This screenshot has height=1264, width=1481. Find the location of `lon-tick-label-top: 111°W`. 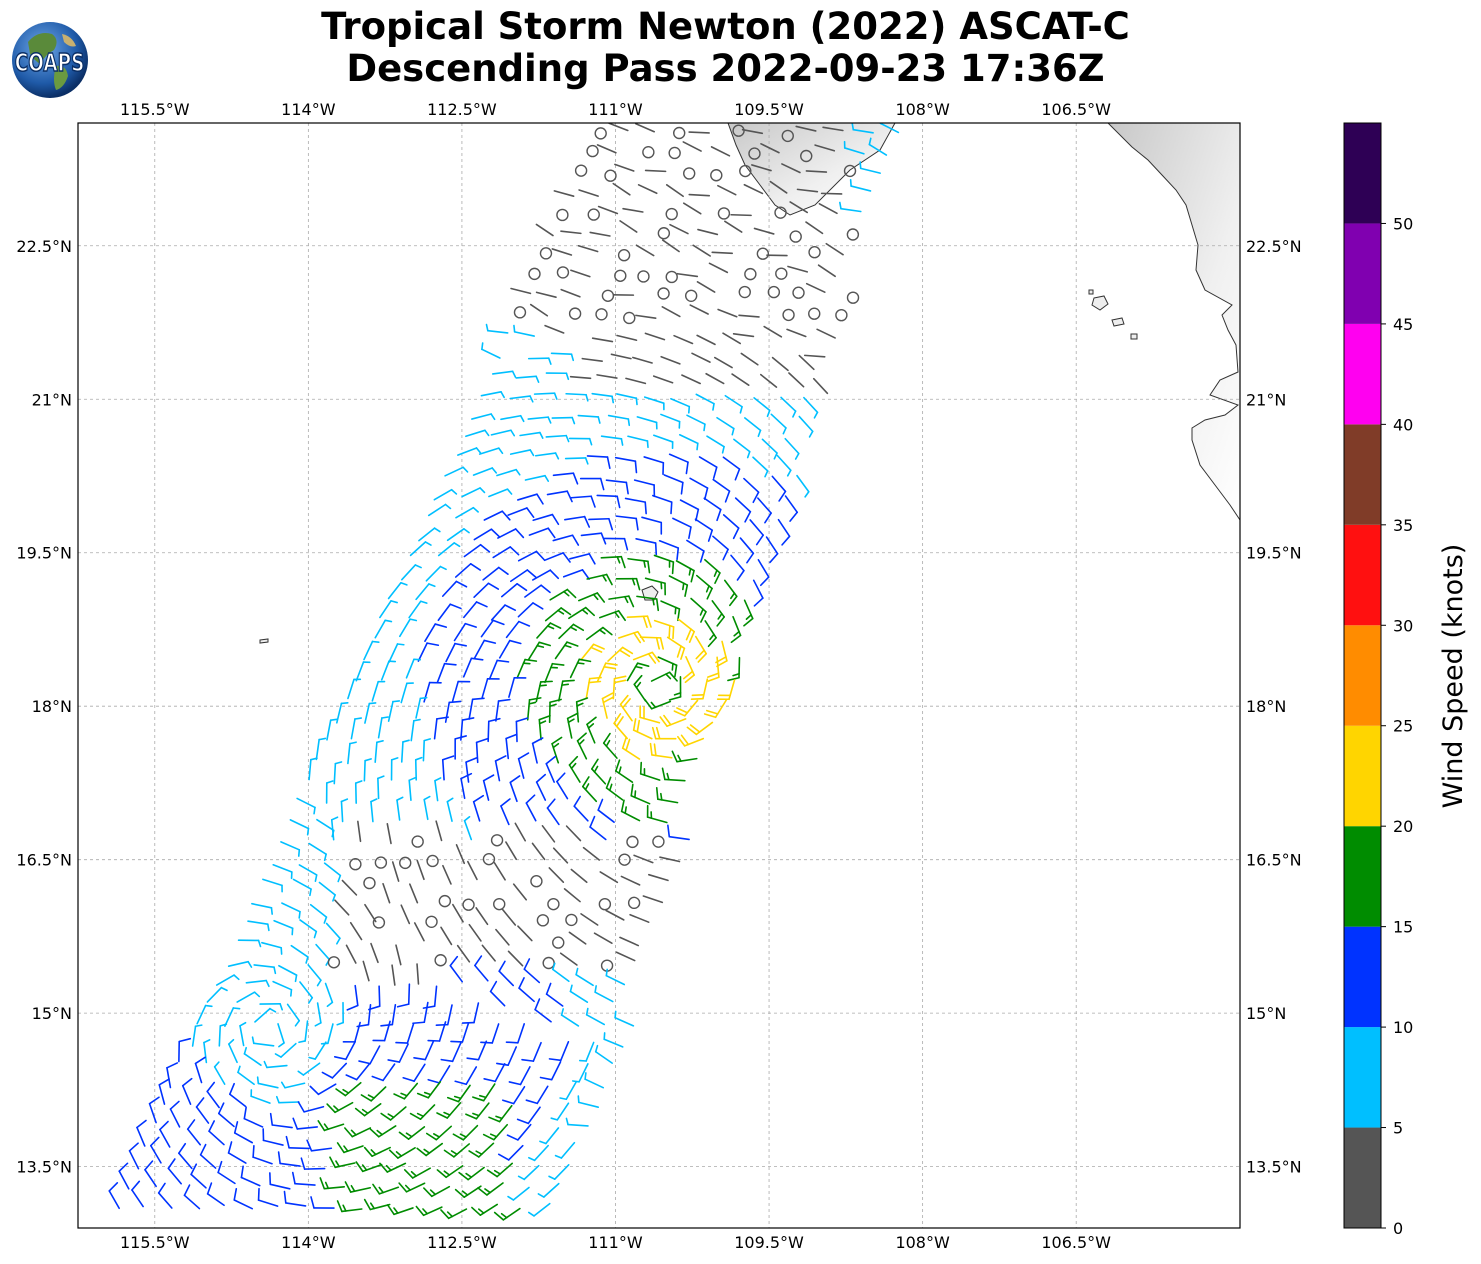

lon-tick-label-top: 111°W is located at coordinates (615, 109).